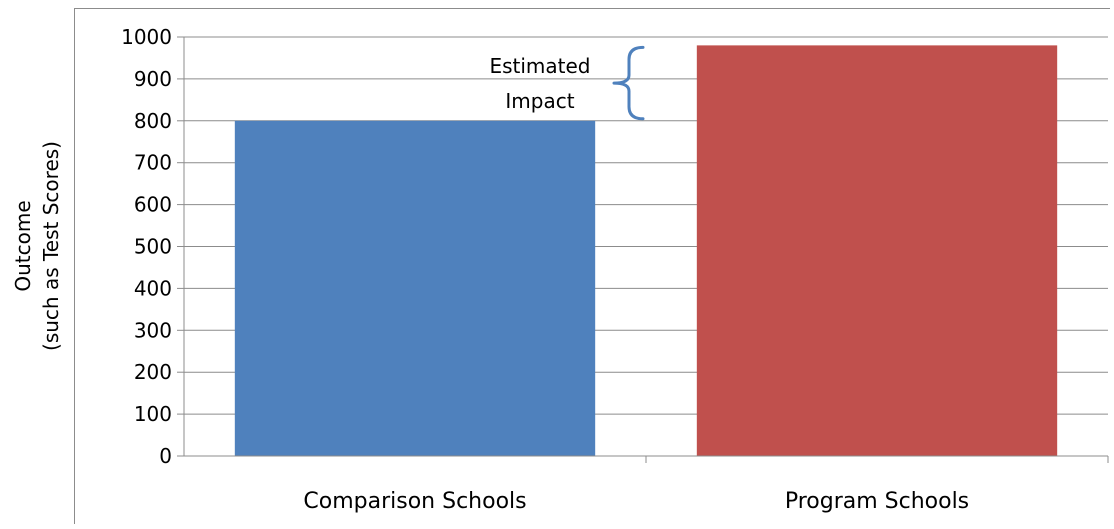 Image resolution: width=1114 pixels, height=529 pixels. I want to click on estimated-impact-annotation: Estimated Impact, so click(567, 83).